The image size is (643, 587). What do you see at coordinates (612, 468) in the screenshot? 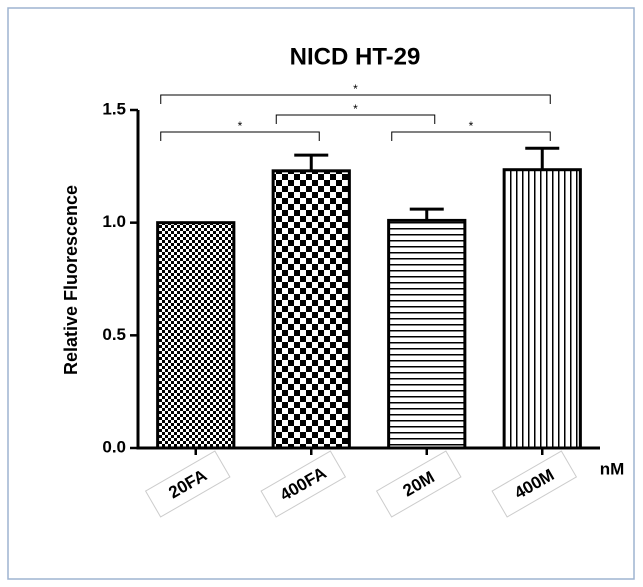
I see `x-unit-label: nM` at bounding box center [612, 468].